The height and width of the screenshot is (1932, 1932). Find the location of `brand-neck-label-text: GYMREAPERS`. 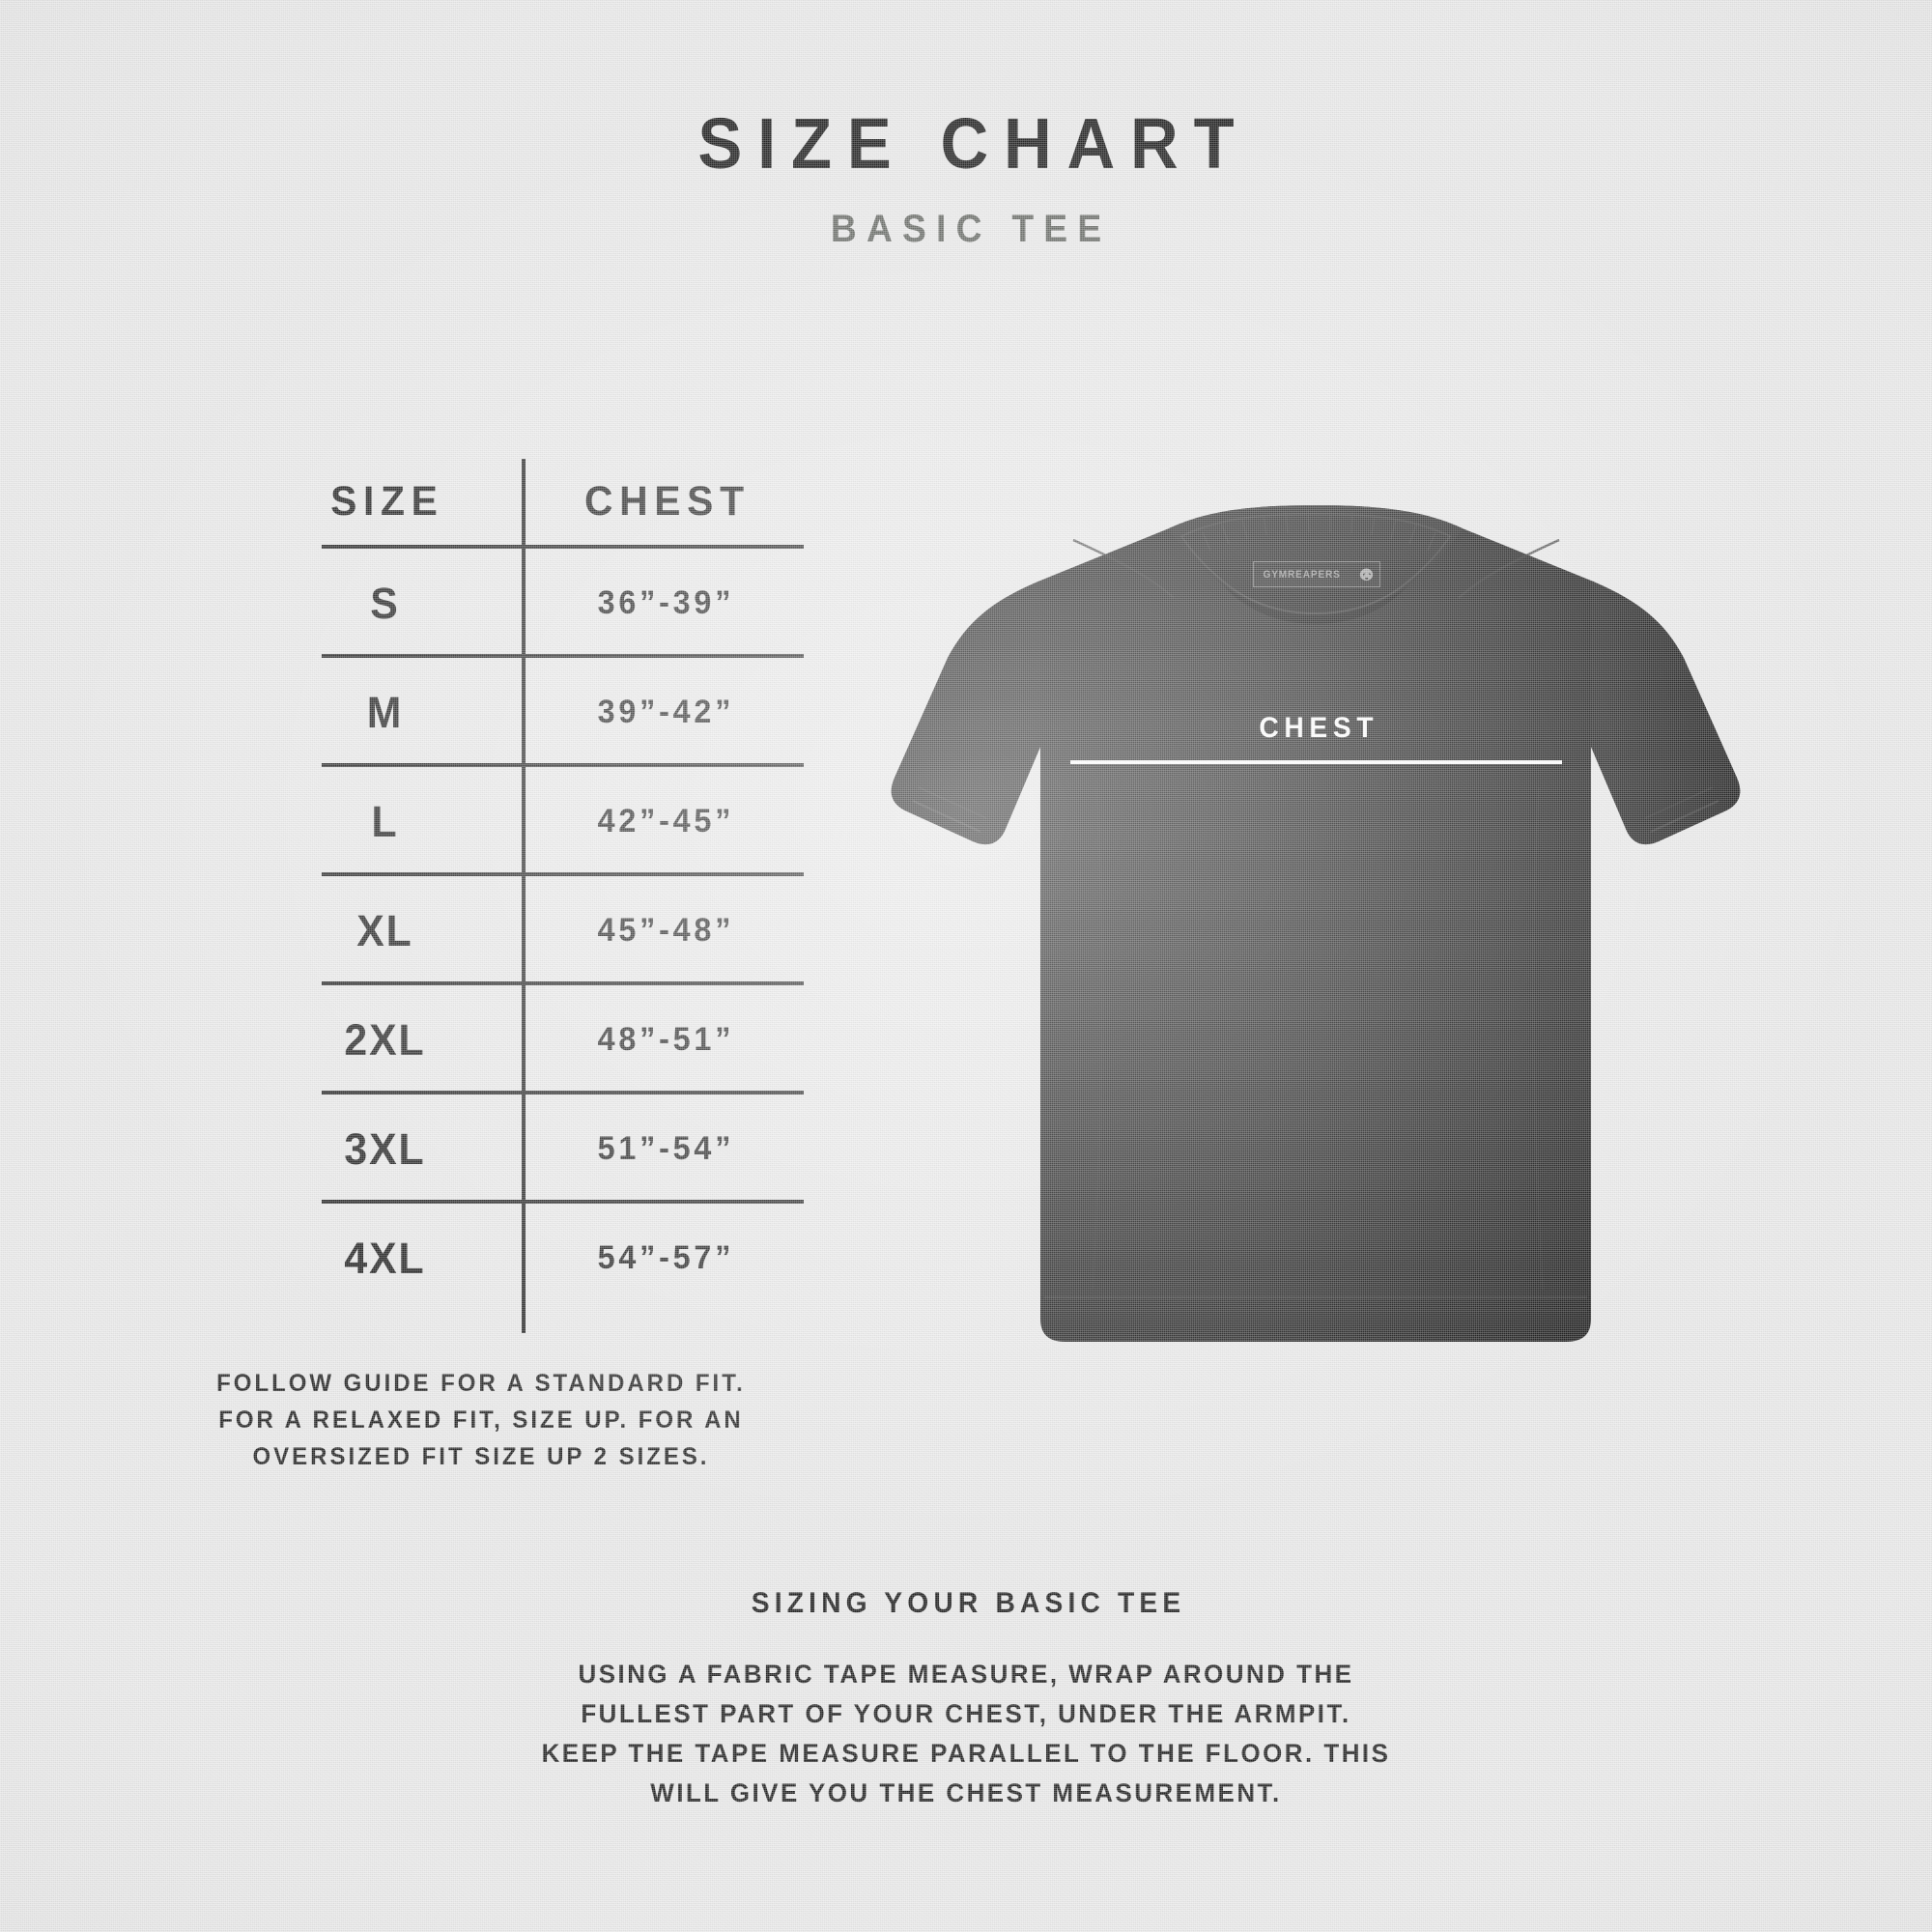

brand-neck-label-text: GYMREAPERS is located at coordinates (1302, 574).